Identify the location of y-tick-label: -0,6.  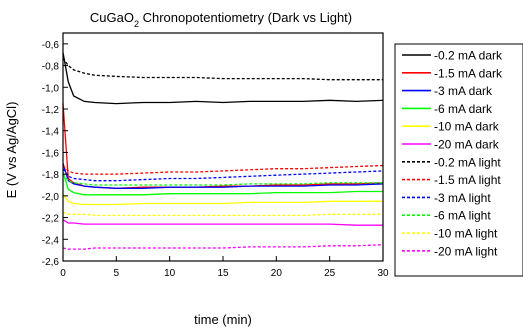
(51, 45).